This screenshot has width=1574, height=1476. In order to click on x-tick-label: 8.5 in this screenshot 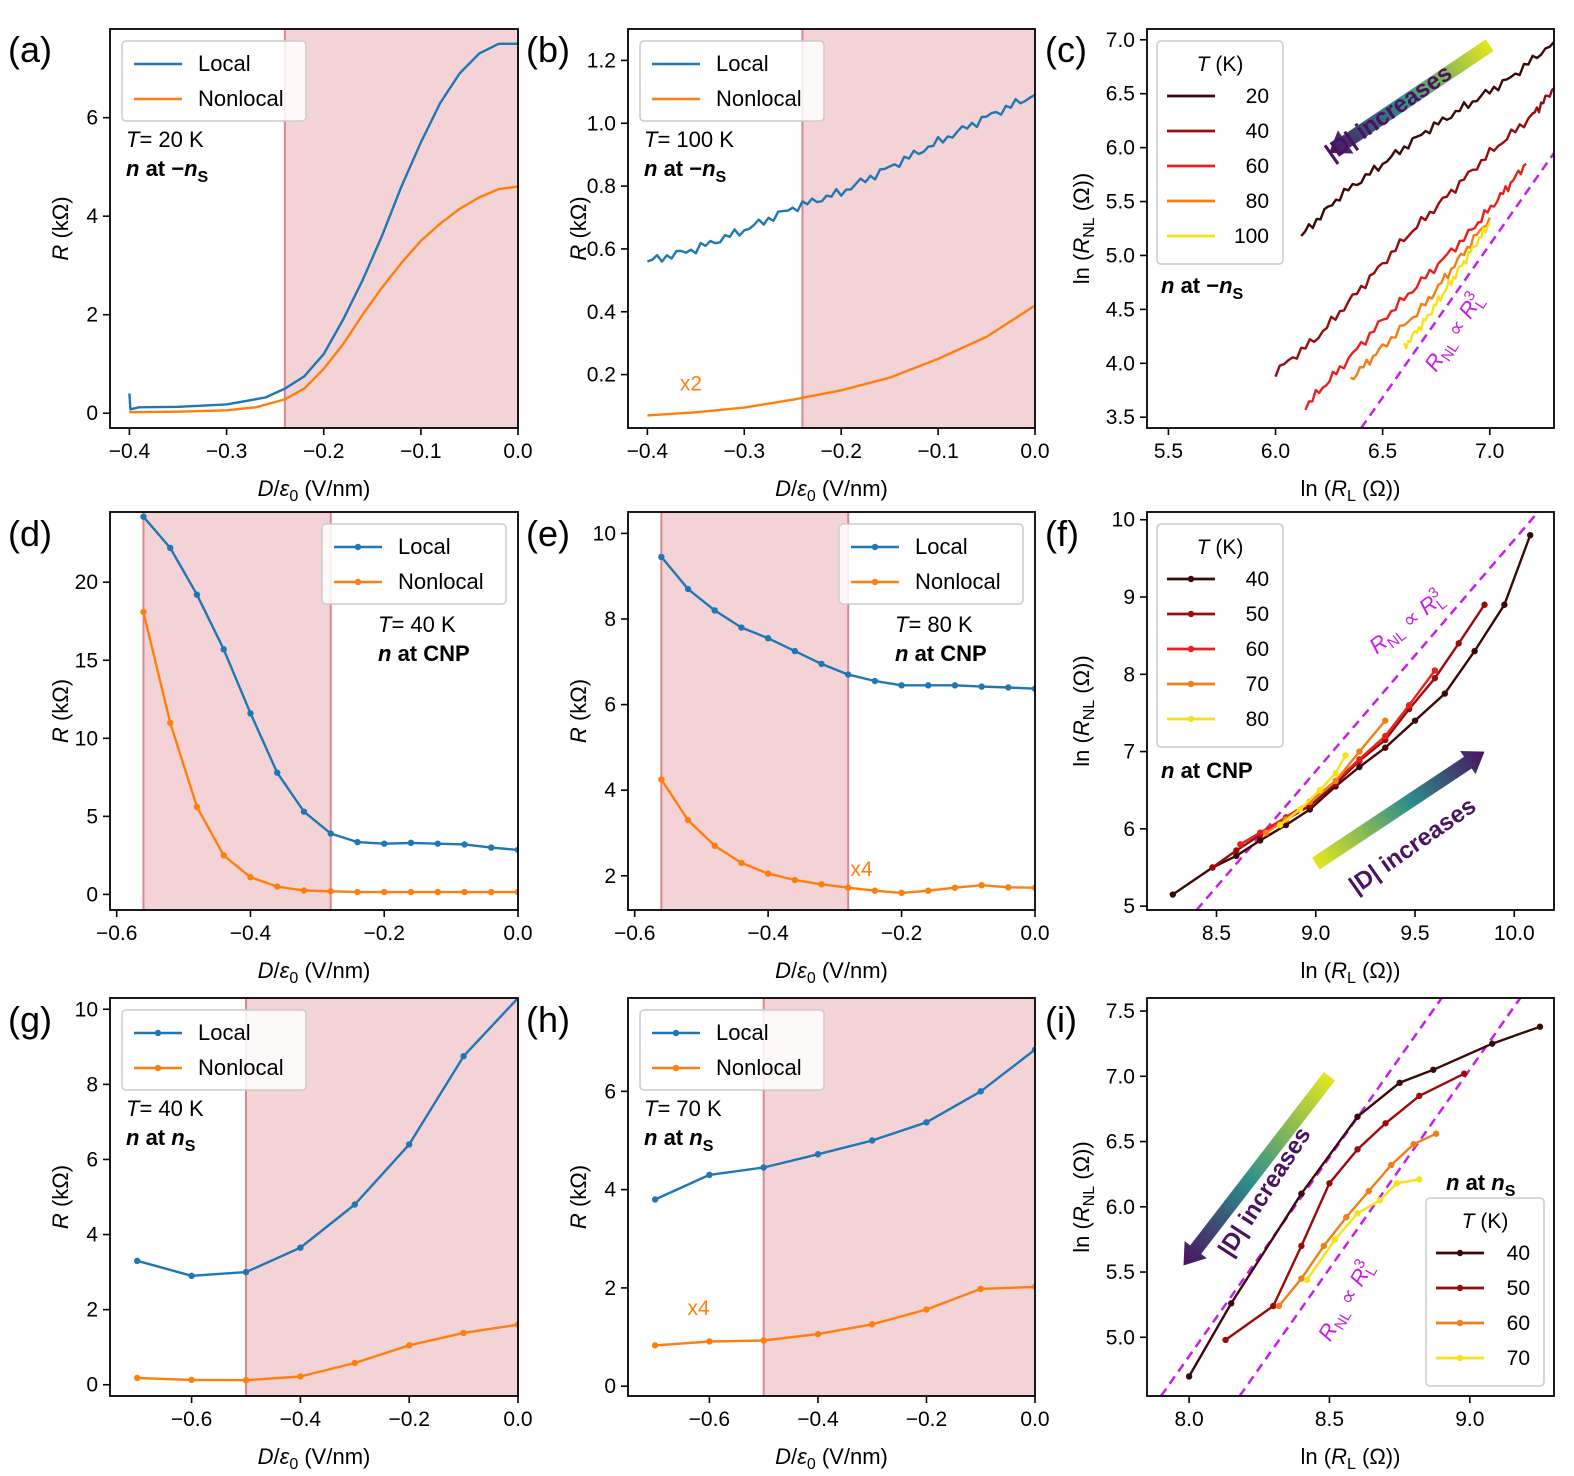, I will do `click(1329, 1419)`.